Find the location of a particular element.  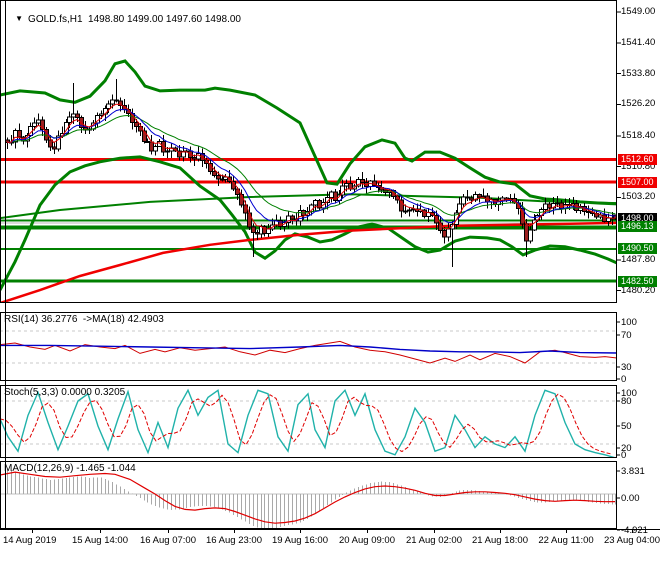

rsi-frame is located at coordinates (308, 346).